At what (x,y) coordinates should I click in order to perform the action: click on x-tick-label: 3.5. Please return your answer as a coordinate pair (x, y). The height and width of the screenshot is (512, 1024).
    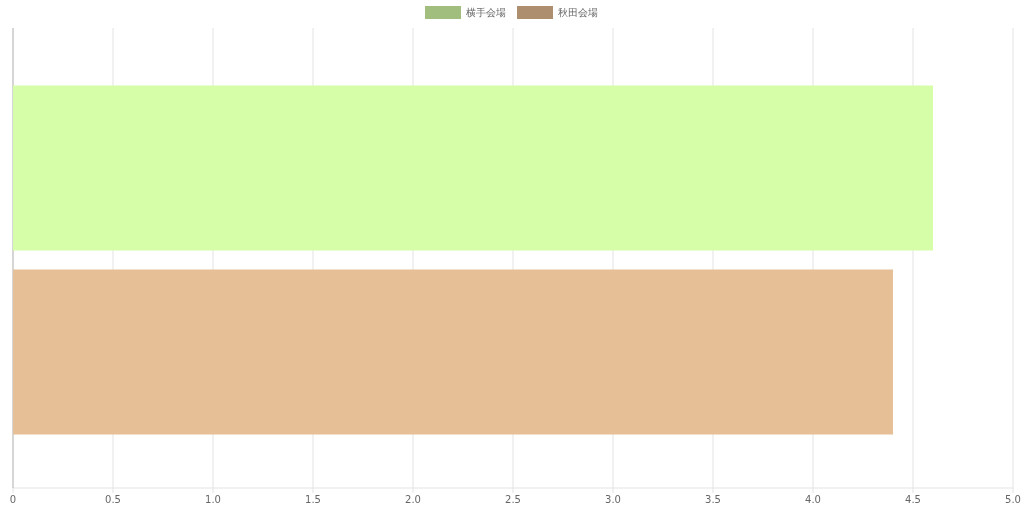
    Looking at the image, I should click on (713, 499).